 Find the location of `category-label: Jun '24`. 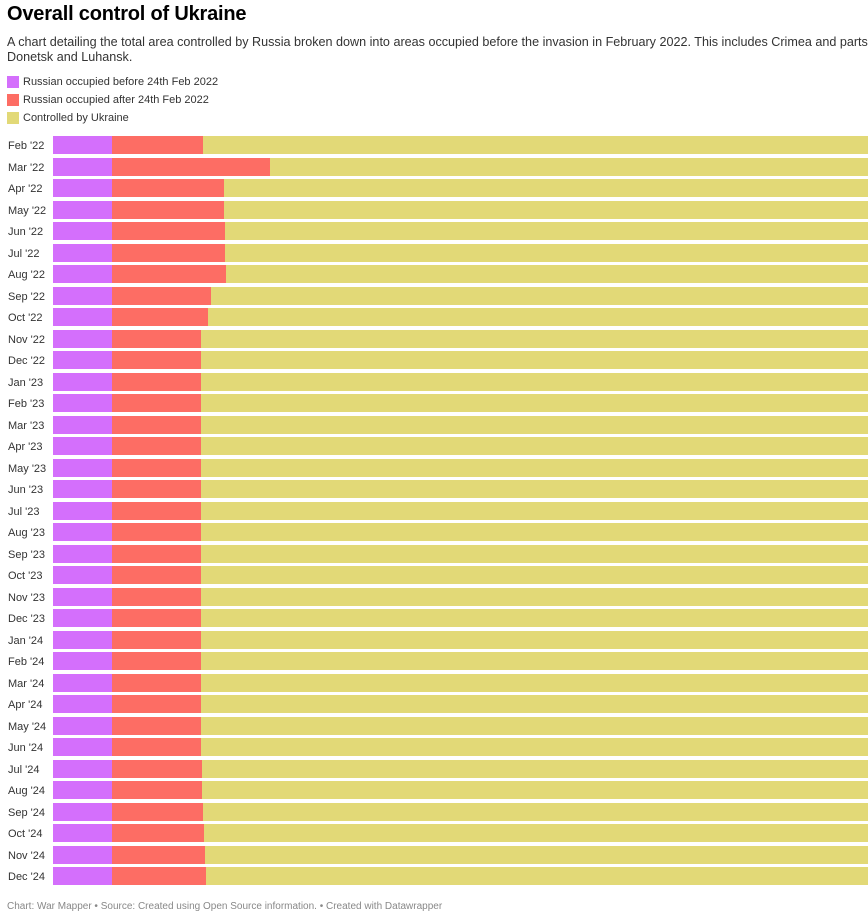

category-label: Jun '24 is located at coordinates (26, 748).